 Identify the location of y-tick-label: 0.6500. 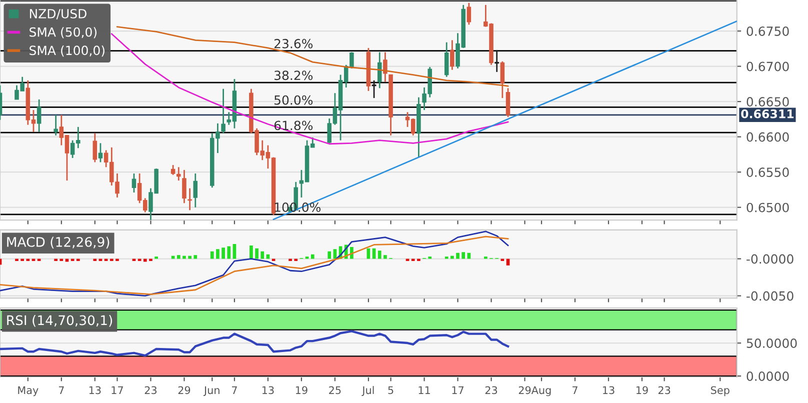
(767, 207).